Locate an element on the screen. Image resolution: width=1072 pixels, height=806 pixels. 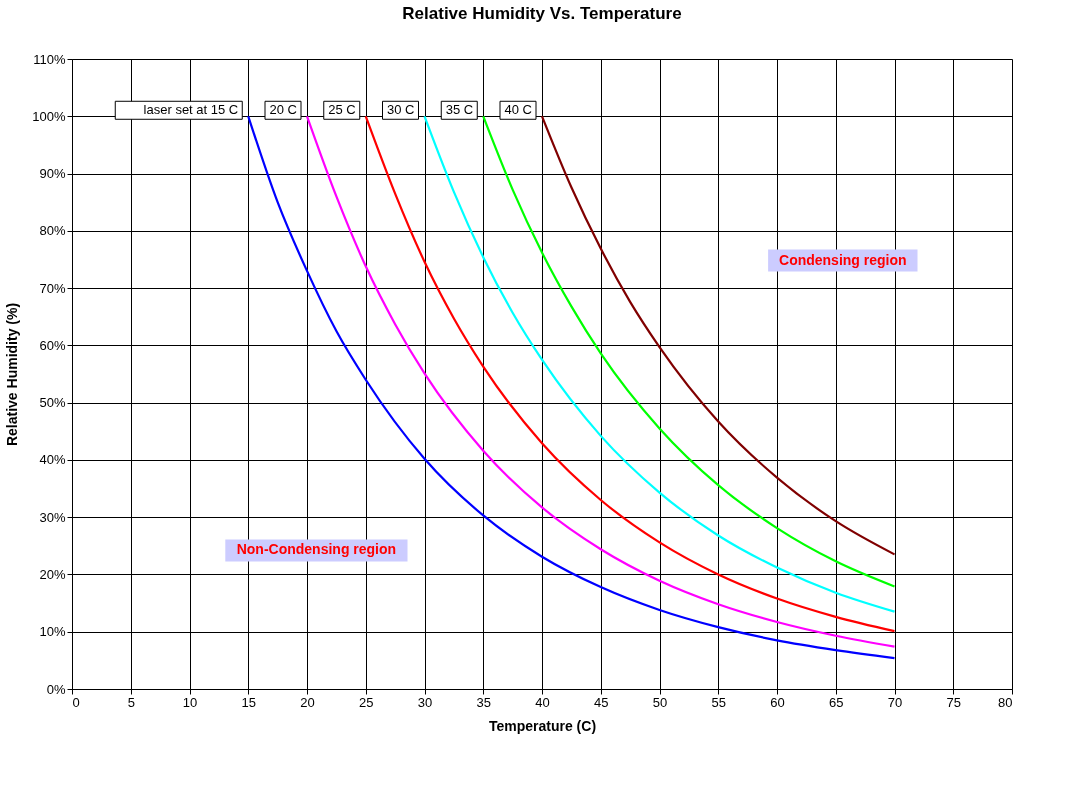
y-tick-label: 60% is located at coordinates (52, 345).